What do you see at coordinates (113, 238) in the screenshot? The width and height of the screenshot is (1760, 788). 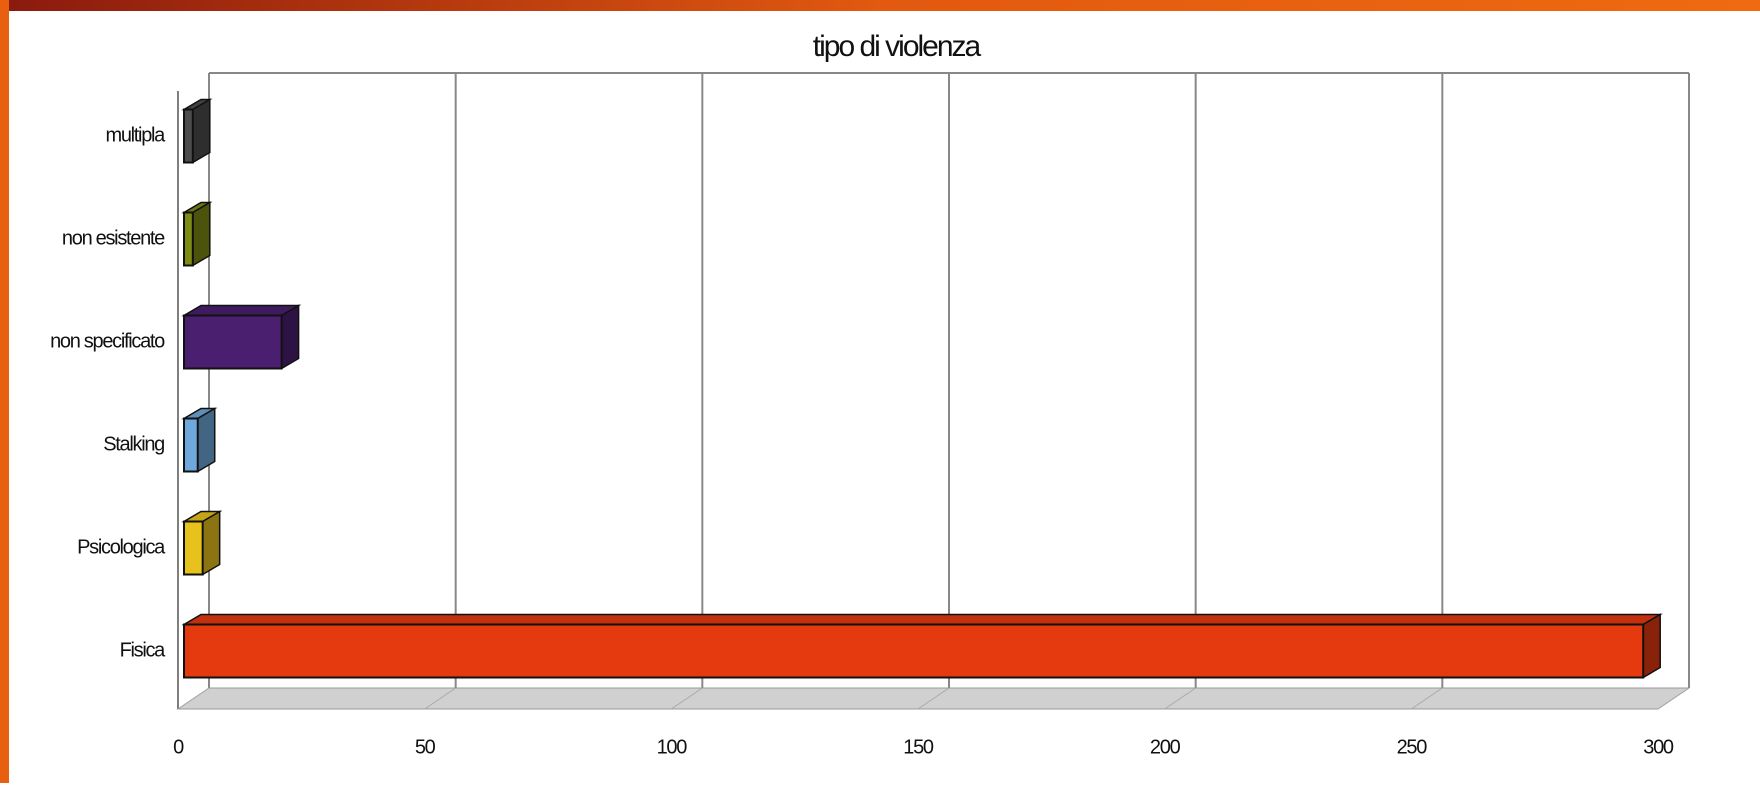 I see `y-tick-label: non esistente` at bounding box center [113, 238].